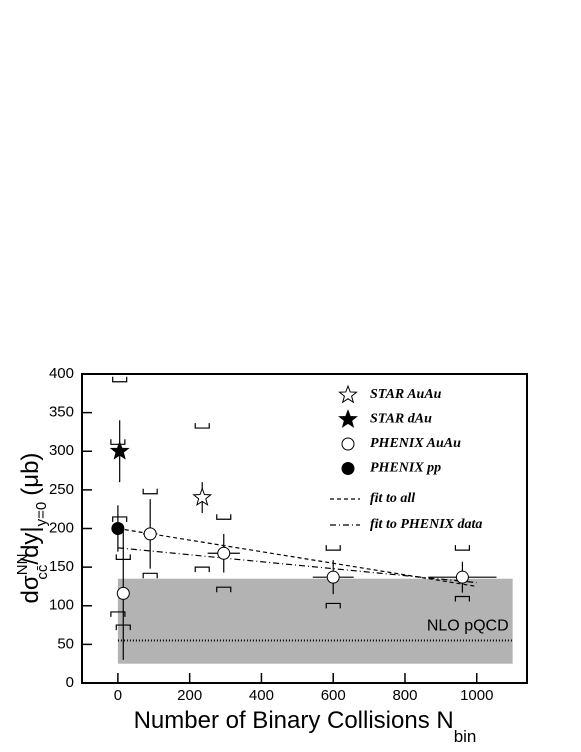 Image resolution: width=581 pixels, height=752 pixels. Describe the element at coordinates (426, 524) in the screenshot. I see `legend-label: fit to PHENIX data` at that location.